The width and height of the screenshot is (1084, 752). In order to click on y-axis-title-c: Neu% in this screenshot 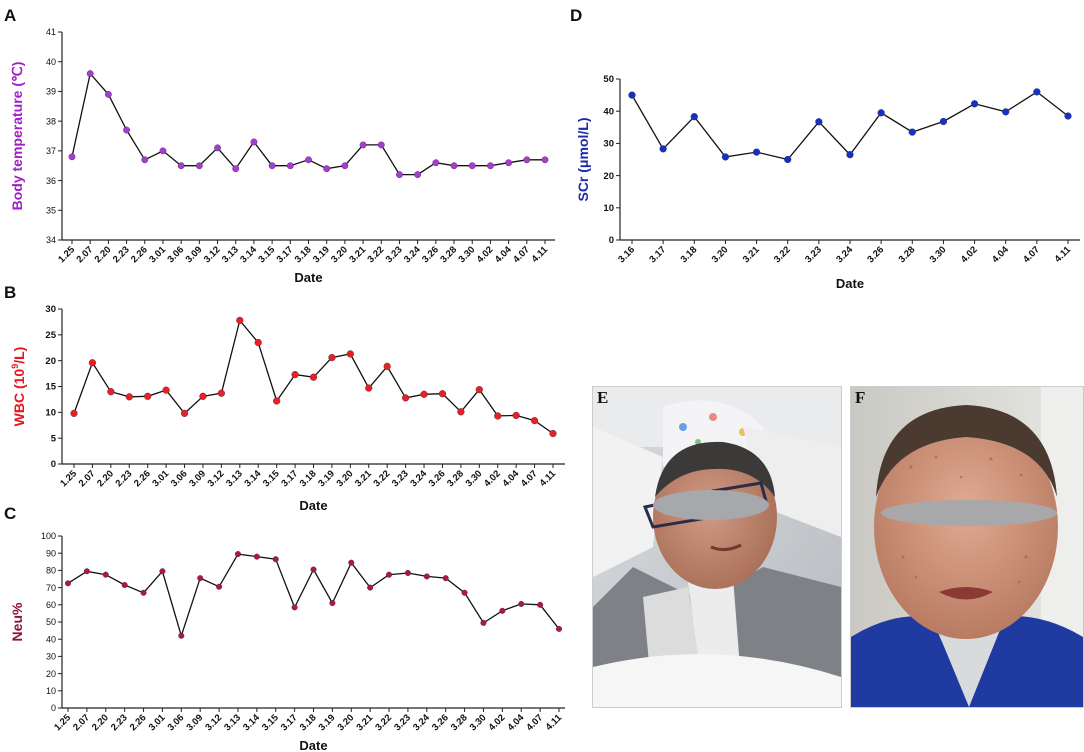, I will do `click(17, 621)`.